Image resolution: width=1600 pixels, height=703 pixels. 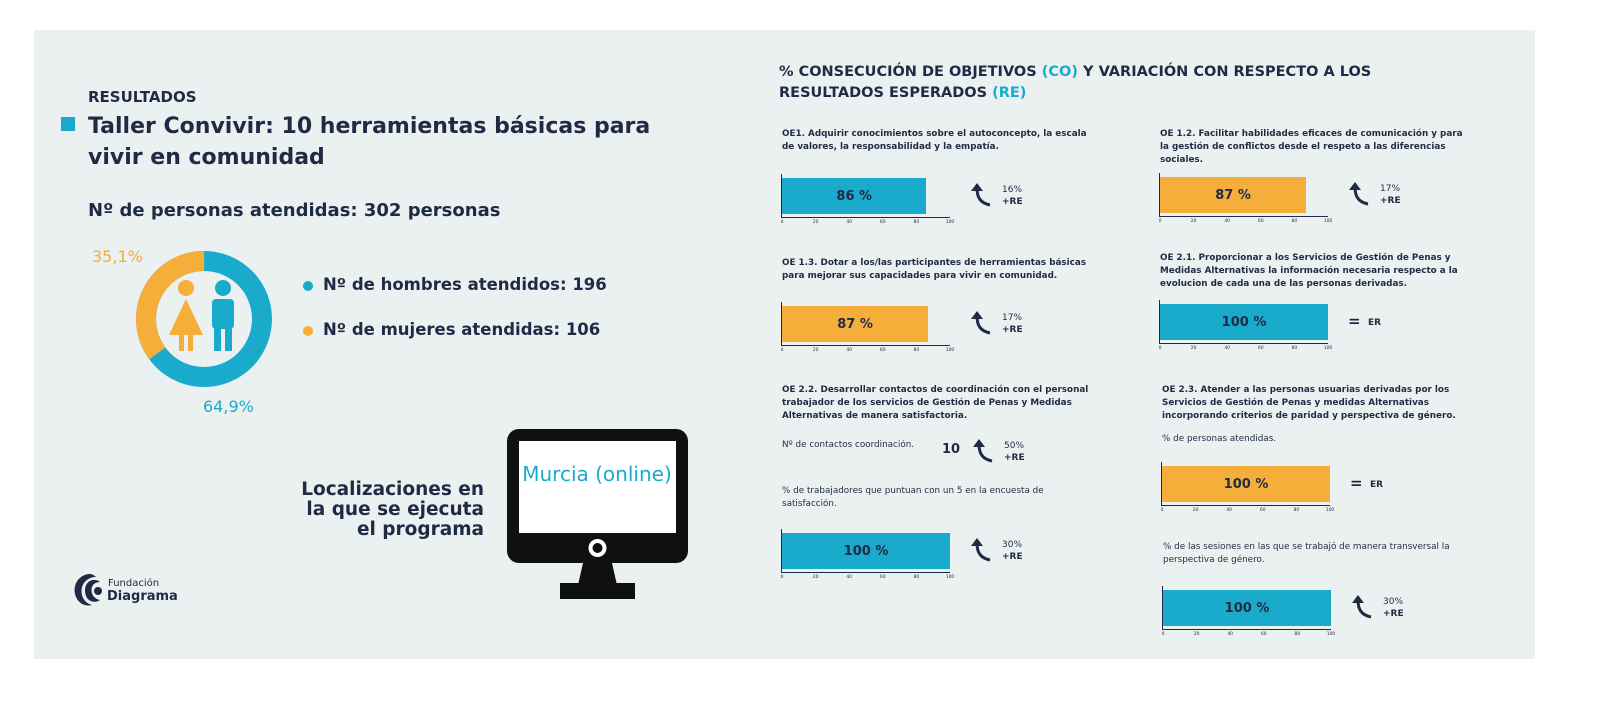 What do you see at coordinates (223, 315) in the screenshot?
I see `man-icon` at bounding box center [223, 315].